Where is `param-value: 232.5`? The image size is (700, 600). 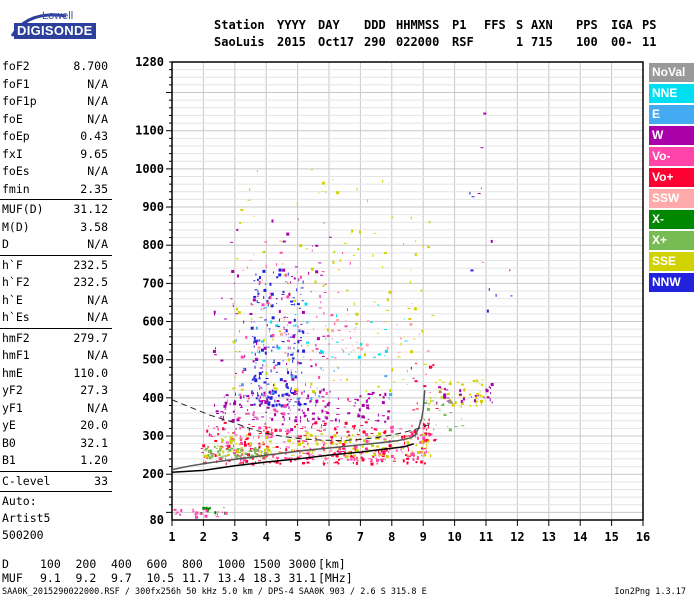
param-value: 232.5 is located at coordinates (90, 264).